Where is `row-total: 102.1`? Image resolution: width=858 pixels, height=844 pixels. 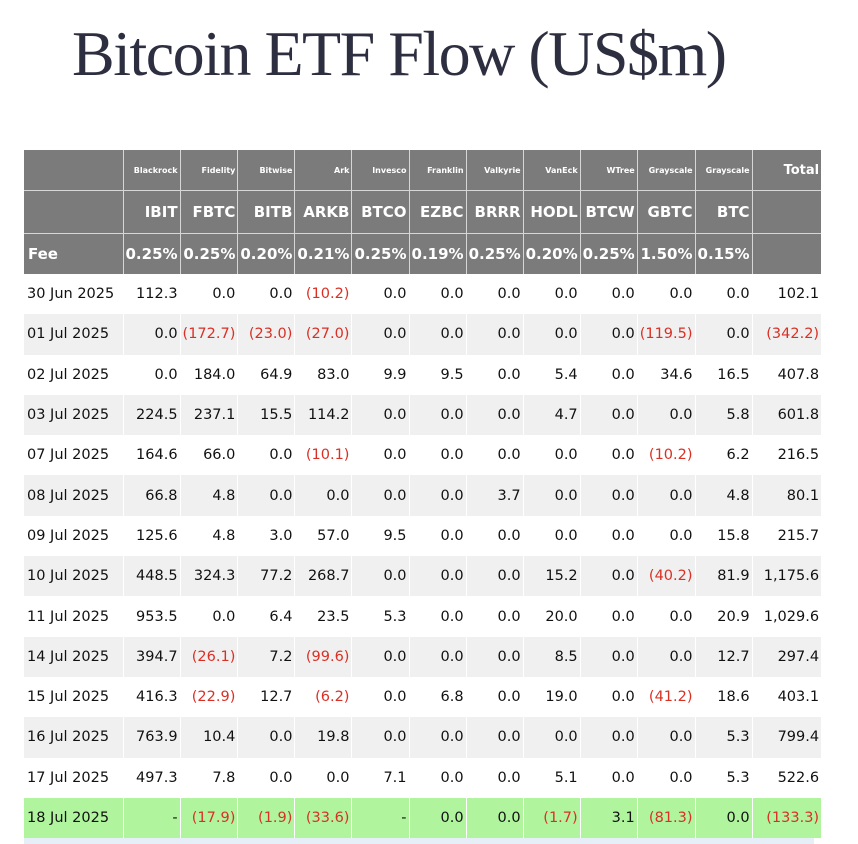
row-total: 102.1 is located at coordinates (786, 294).